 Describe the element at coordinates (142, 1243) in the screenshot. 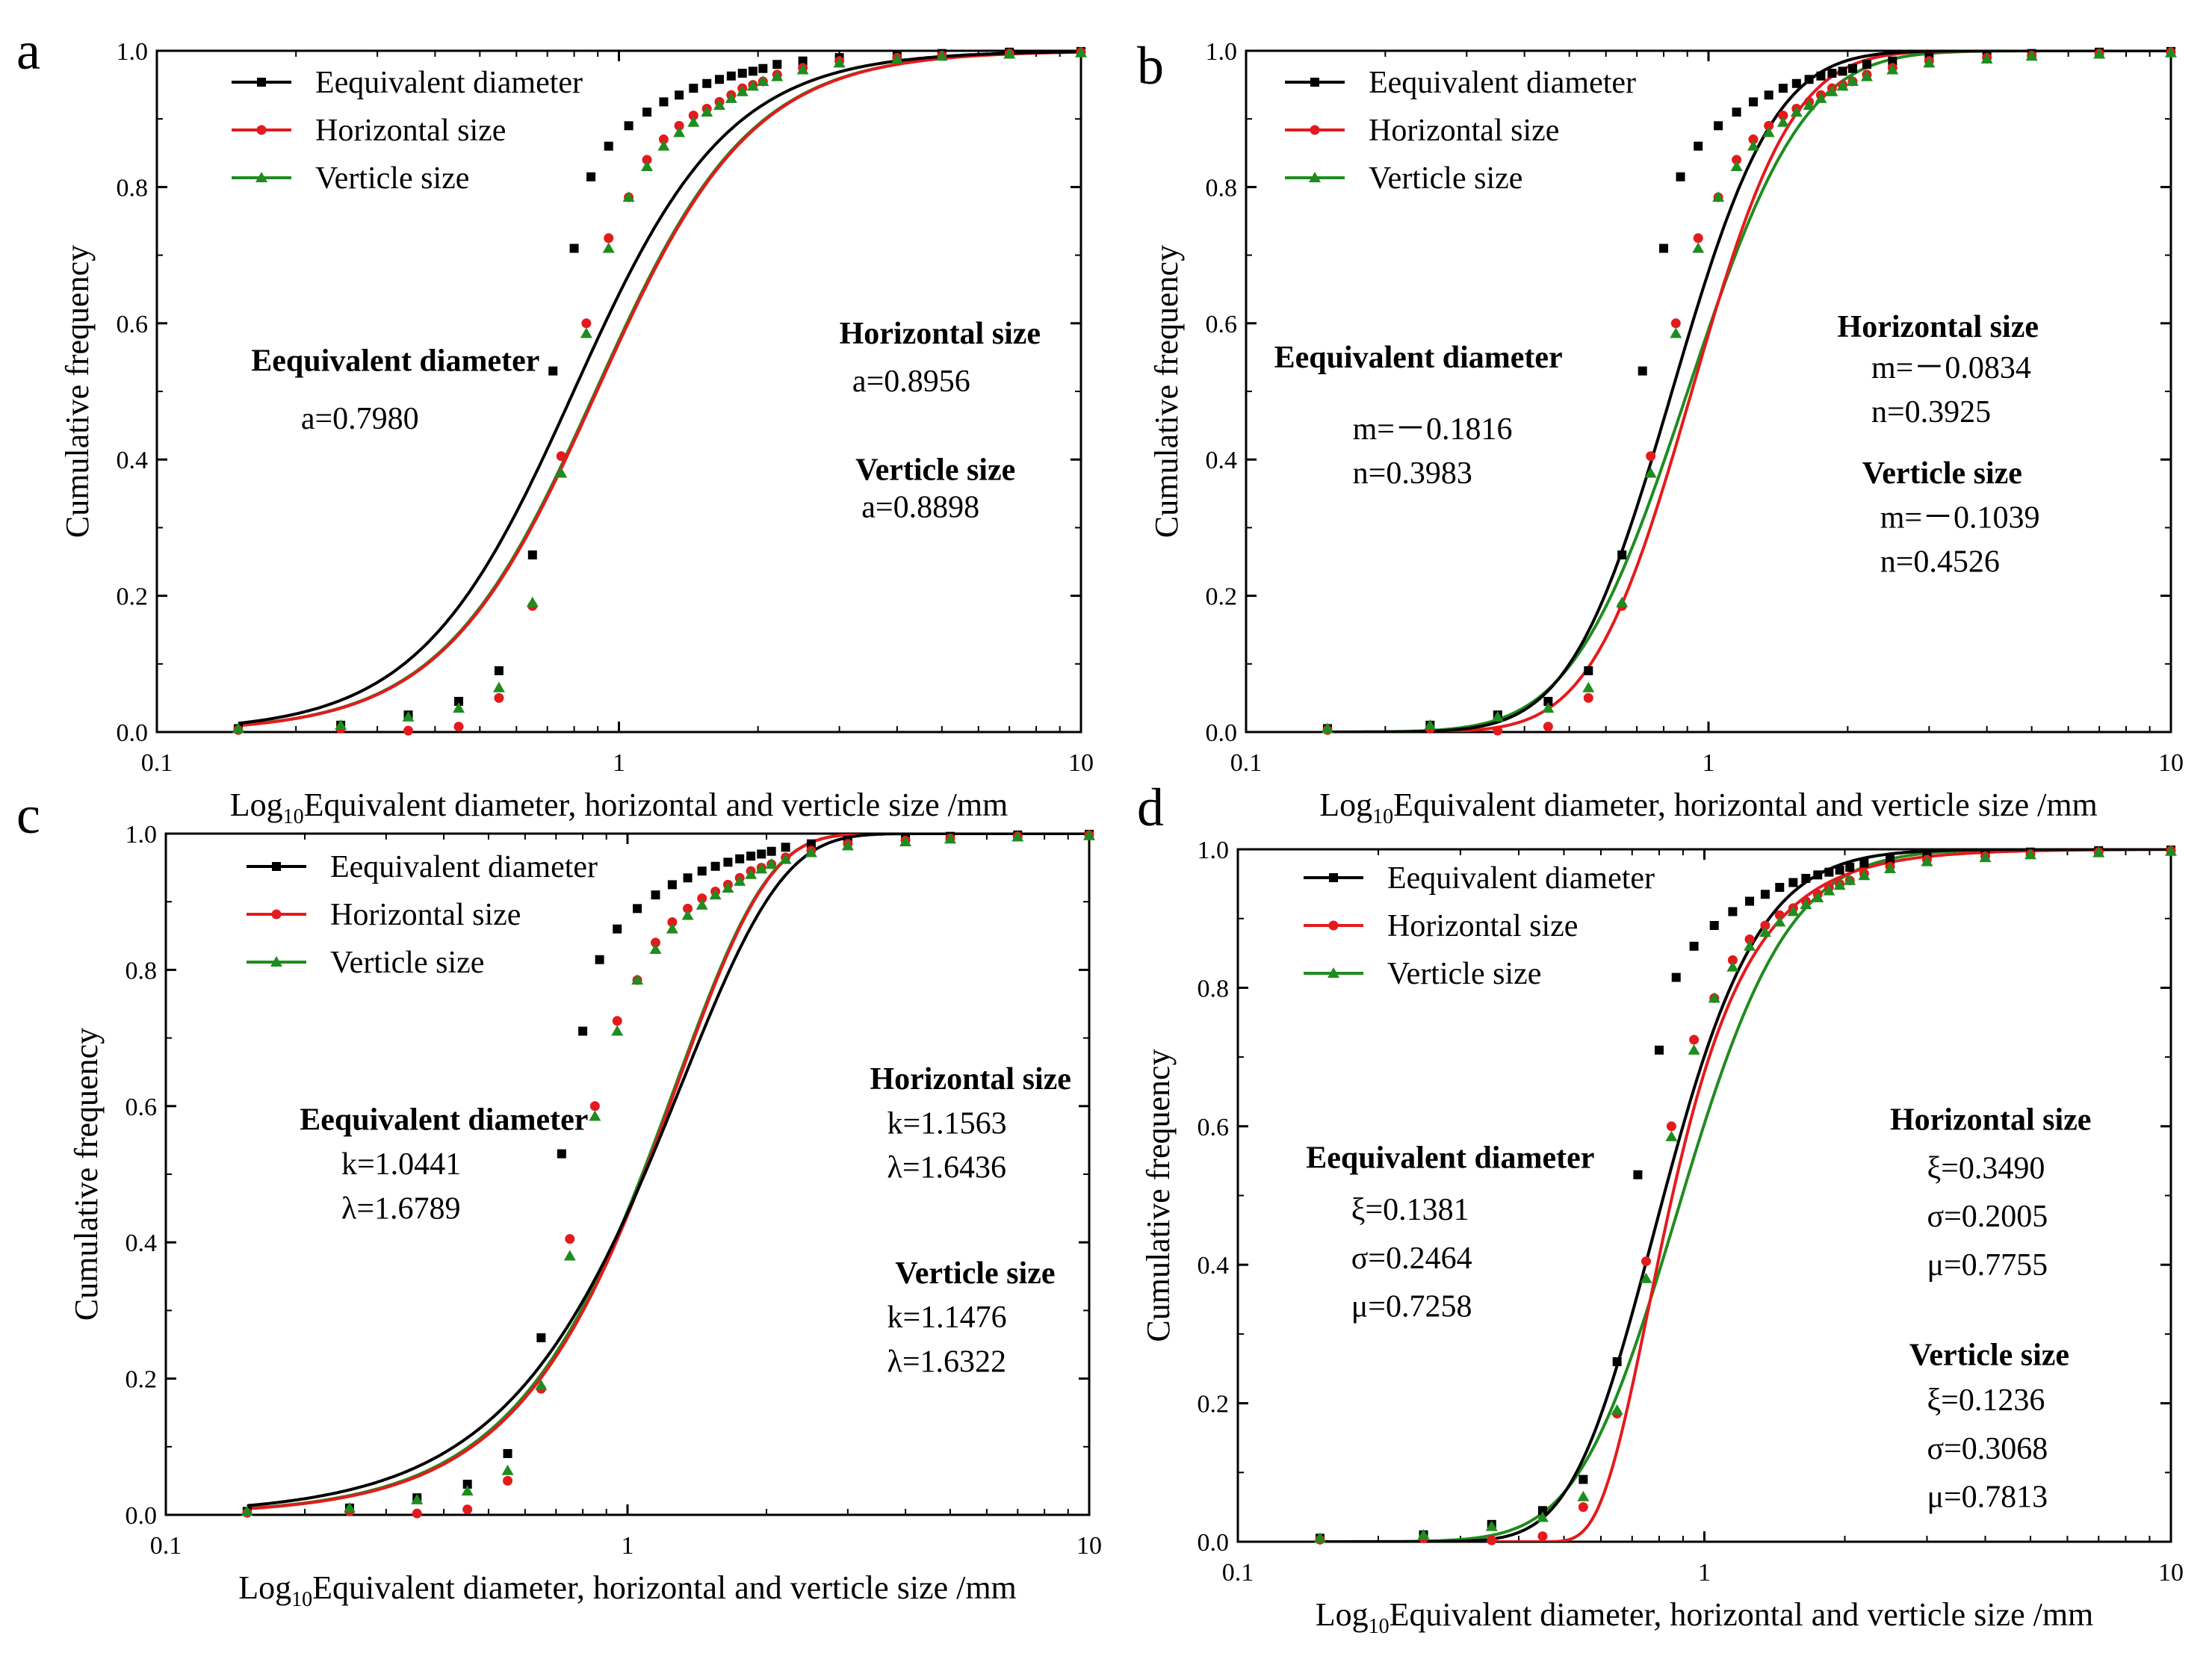

I see `y-tick-label: 0.4` at that location.